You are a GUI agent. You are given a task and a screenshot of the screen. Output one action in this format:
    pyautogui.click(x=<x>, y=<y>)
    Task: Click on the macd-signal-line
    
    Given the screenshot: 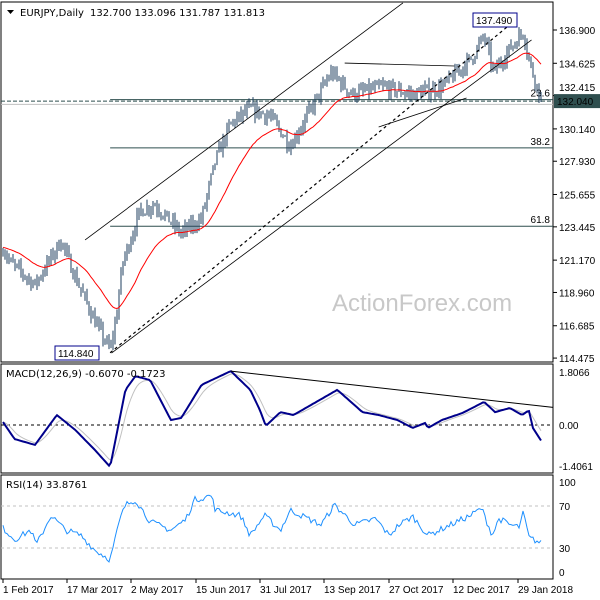 What is the action you would take?
    pyautogui.click(x=272, y=417)
    